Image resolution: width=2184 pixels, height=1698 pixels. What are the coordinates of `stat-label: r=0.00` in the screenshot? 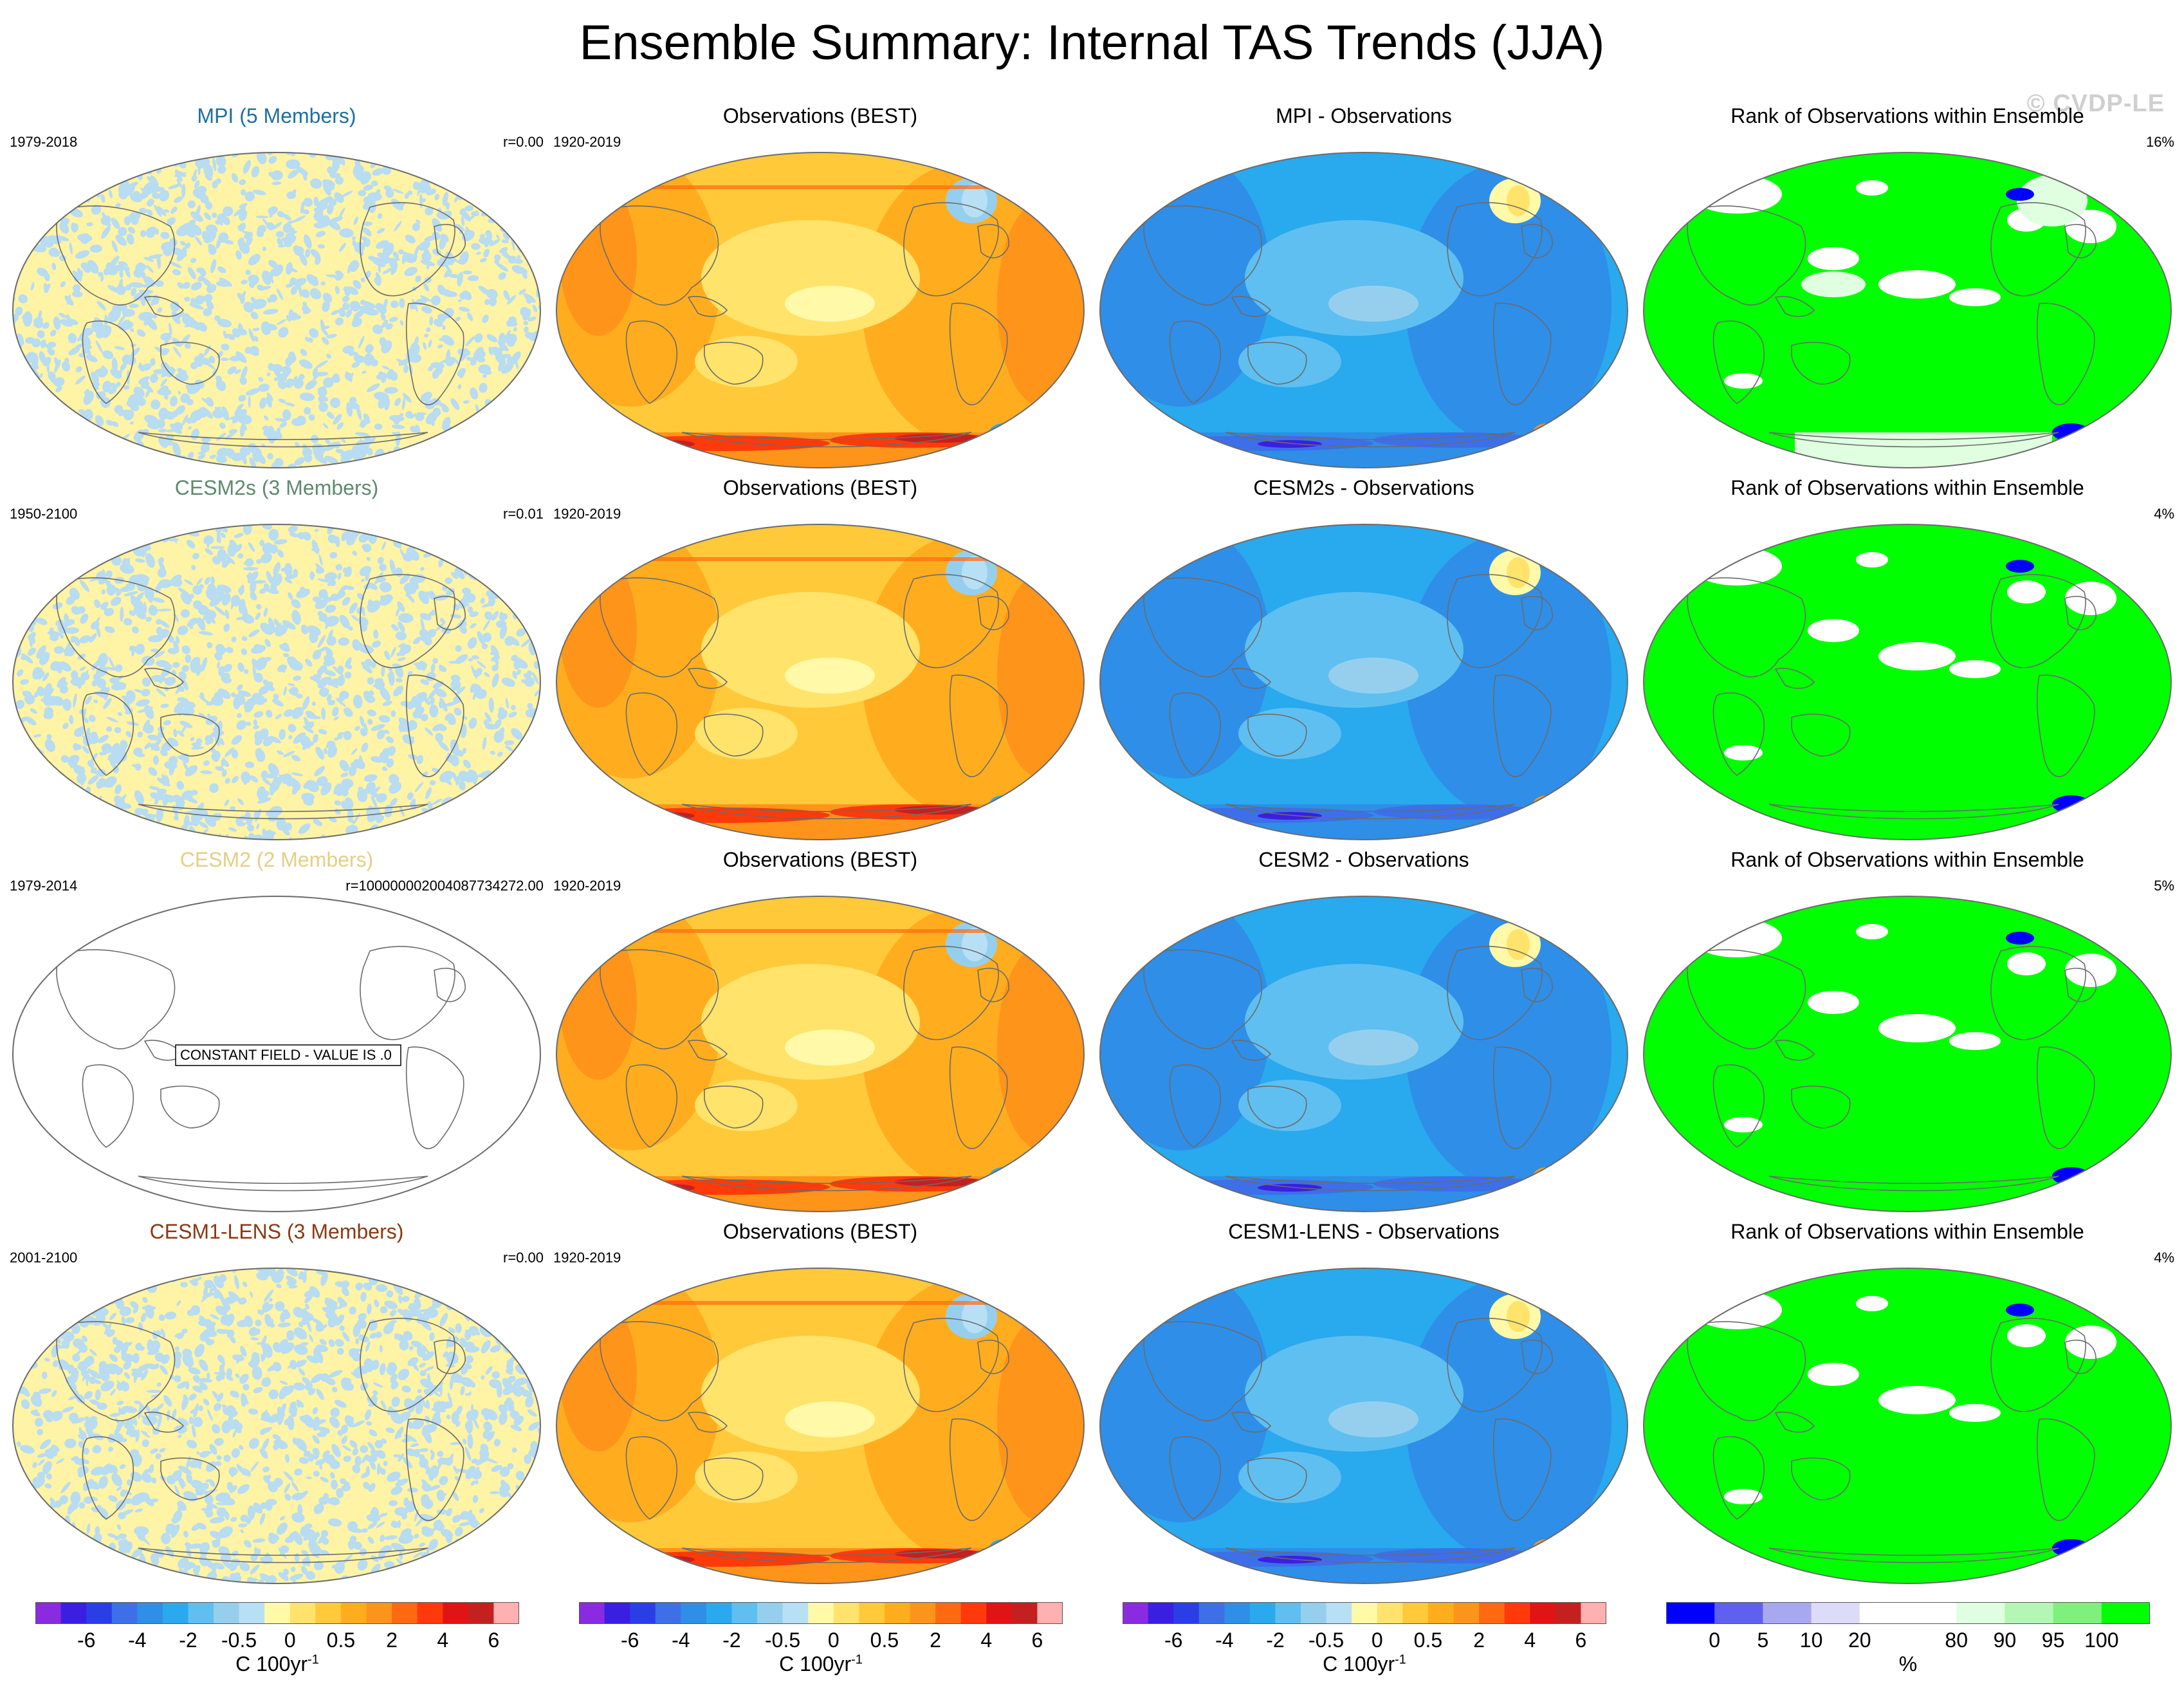 It's located at (523, 1258).